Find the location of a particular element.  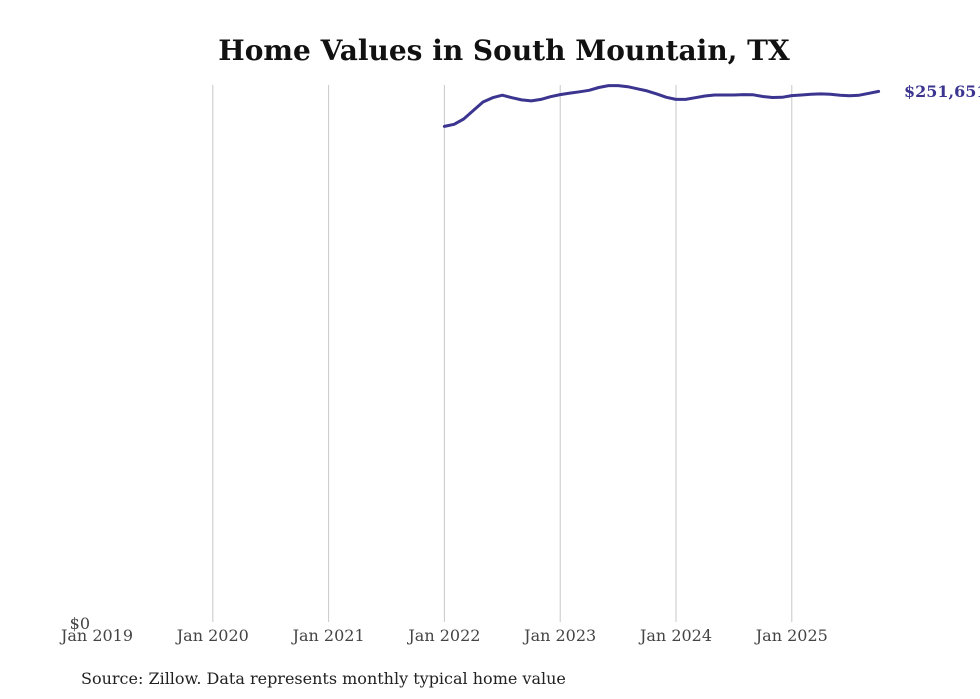

x-tick-label-jan-2025: Jan 2025 is located at coordinates (791, 635).